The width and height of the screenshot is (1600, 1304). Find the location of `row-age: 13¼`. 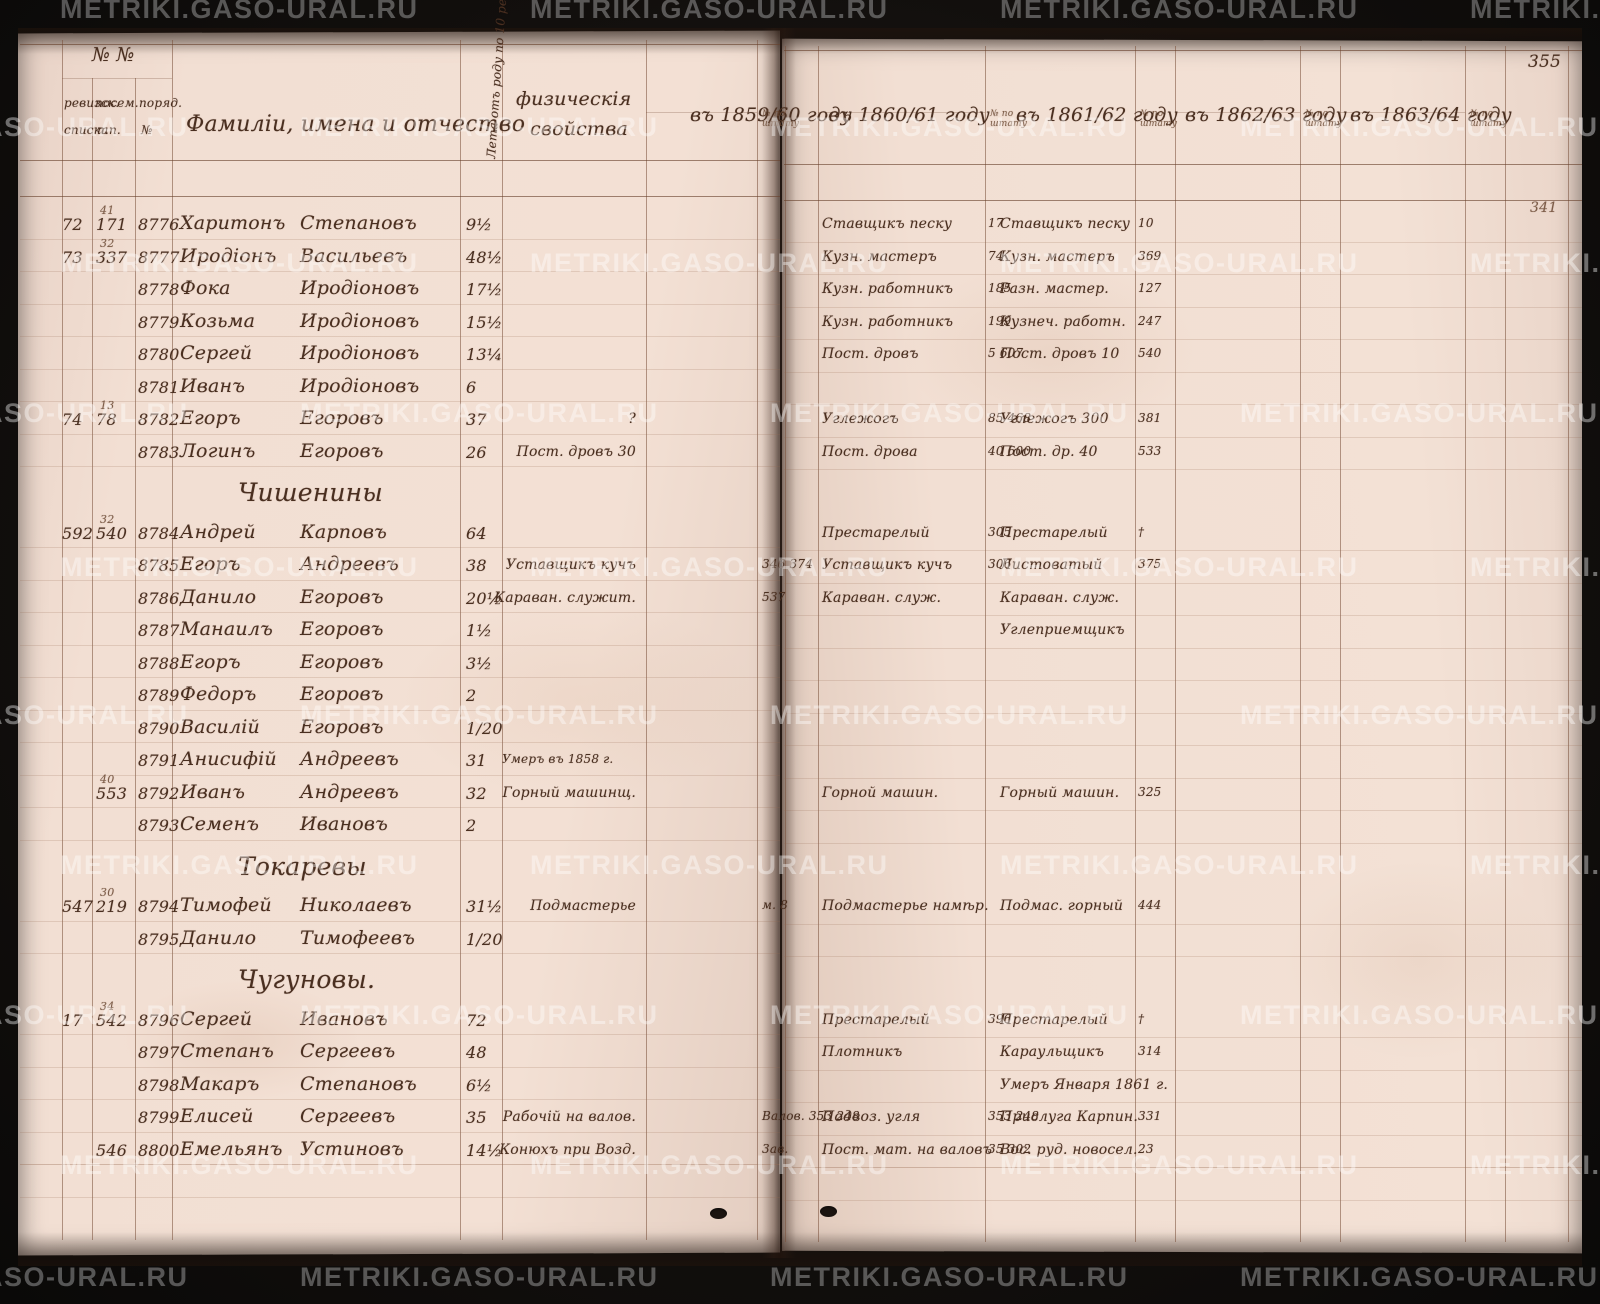

row-age: 13¼ is located at coordinates (484, 354).